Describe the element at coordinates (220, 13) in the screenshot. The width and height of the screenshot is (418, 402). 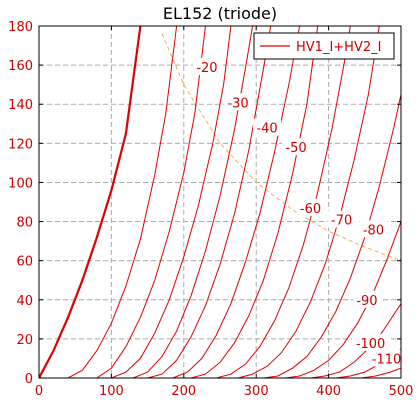
I see `chart-title: EL152 (triode)` at that location.